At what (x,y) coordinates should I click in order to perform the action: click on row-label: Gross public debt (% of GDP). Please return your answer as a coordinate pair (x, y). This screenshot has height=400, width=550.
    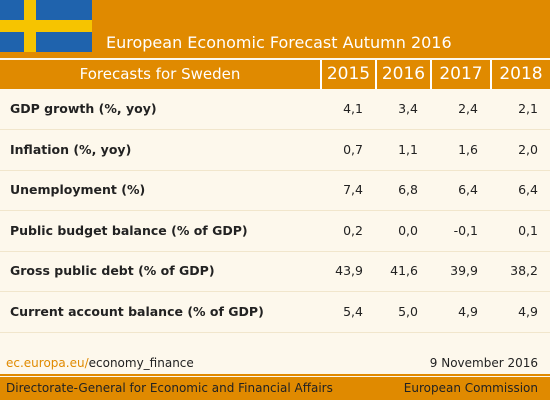
    Looking at the image, I should click on (112, 270).